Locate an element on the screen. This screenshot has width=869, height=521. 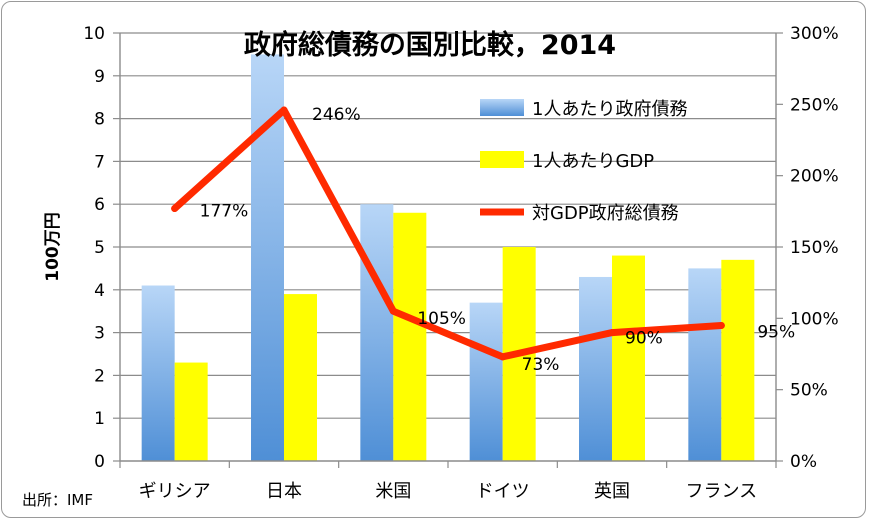
y-tick-label: 3 is located at coordinates (99, 334).